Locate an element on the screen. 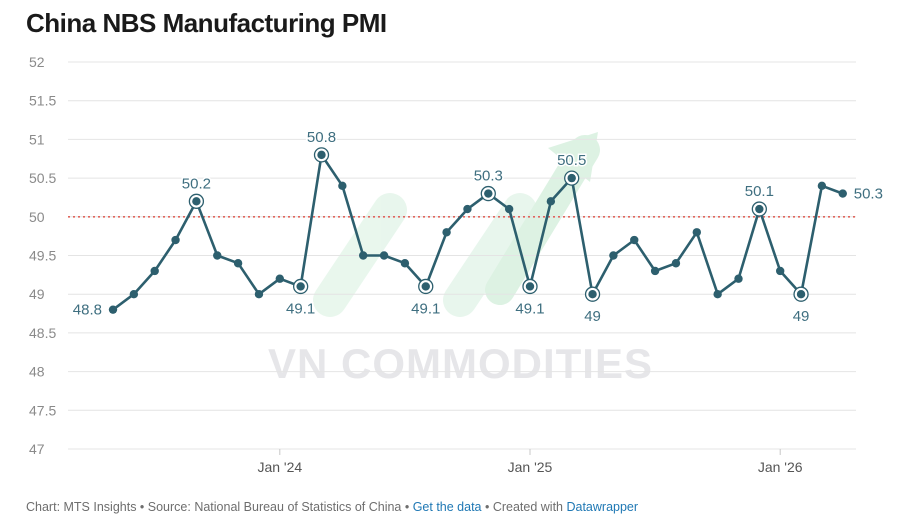  y-tick-label: 52 is located at coordinates (37, 62).